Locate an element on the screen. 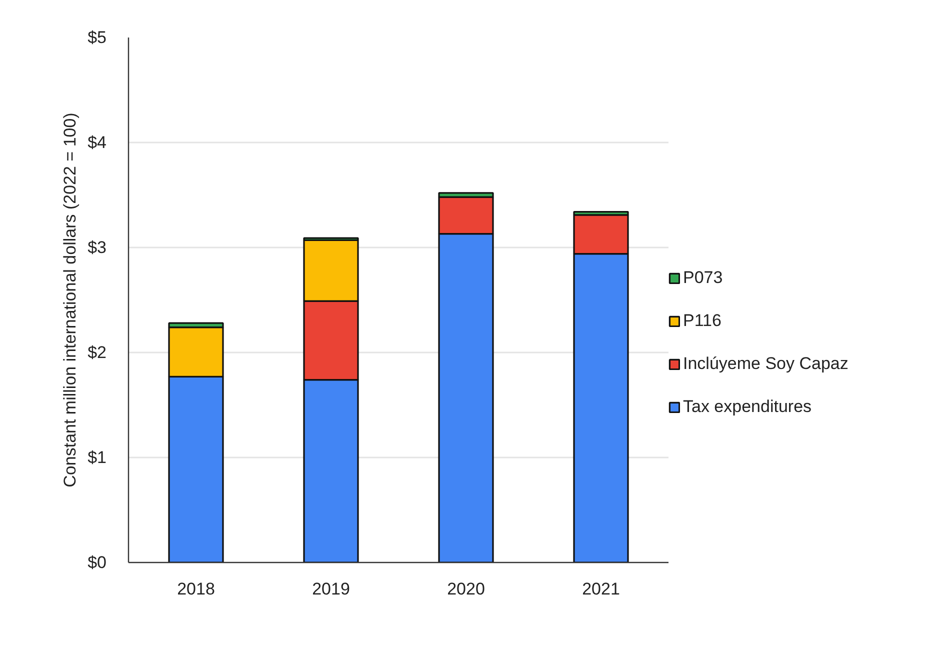 The height and width of the screenshot is (672, 943). legend-label: Tax expenditures is located at coordinates (747, 407).